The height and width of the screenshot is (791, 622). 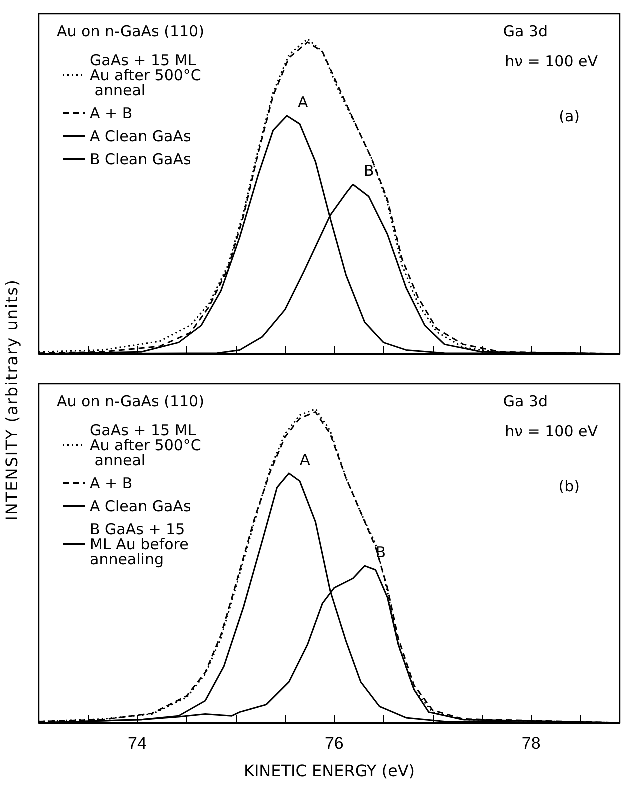 I want to click on y-axis-title: INTENSITY (arbitrary units), so click(x=12, y=400).